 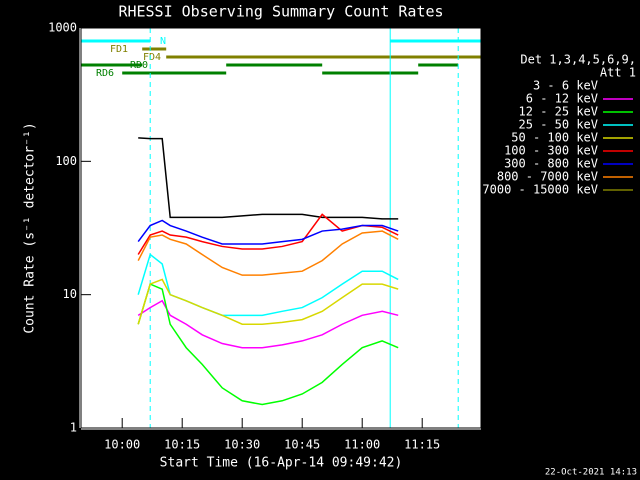 What do you see at coordinates (163, 41) in the screenshot?
I see `flag-label: N` at bounding box center [163, 41].